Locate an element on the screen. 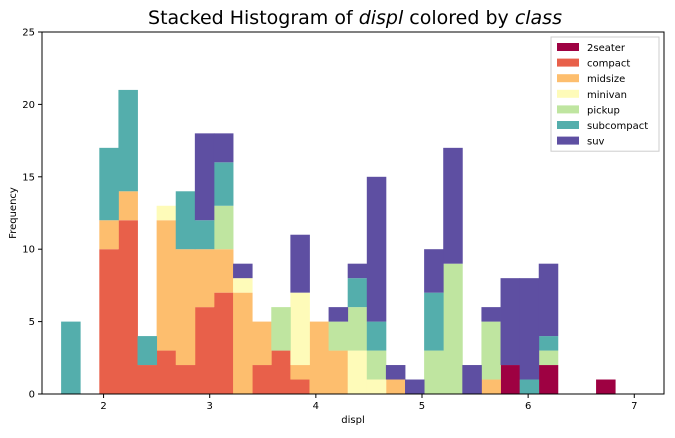  chart-title-part: class is located at coordinates (538, 18).